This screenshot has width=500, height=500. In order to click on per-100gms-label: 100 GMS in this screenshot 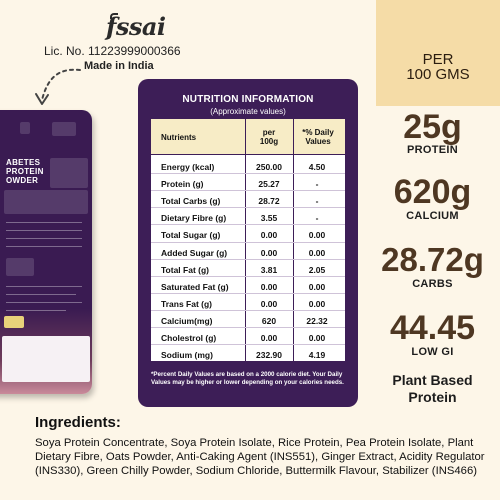, I will do `click(438, 74)`.